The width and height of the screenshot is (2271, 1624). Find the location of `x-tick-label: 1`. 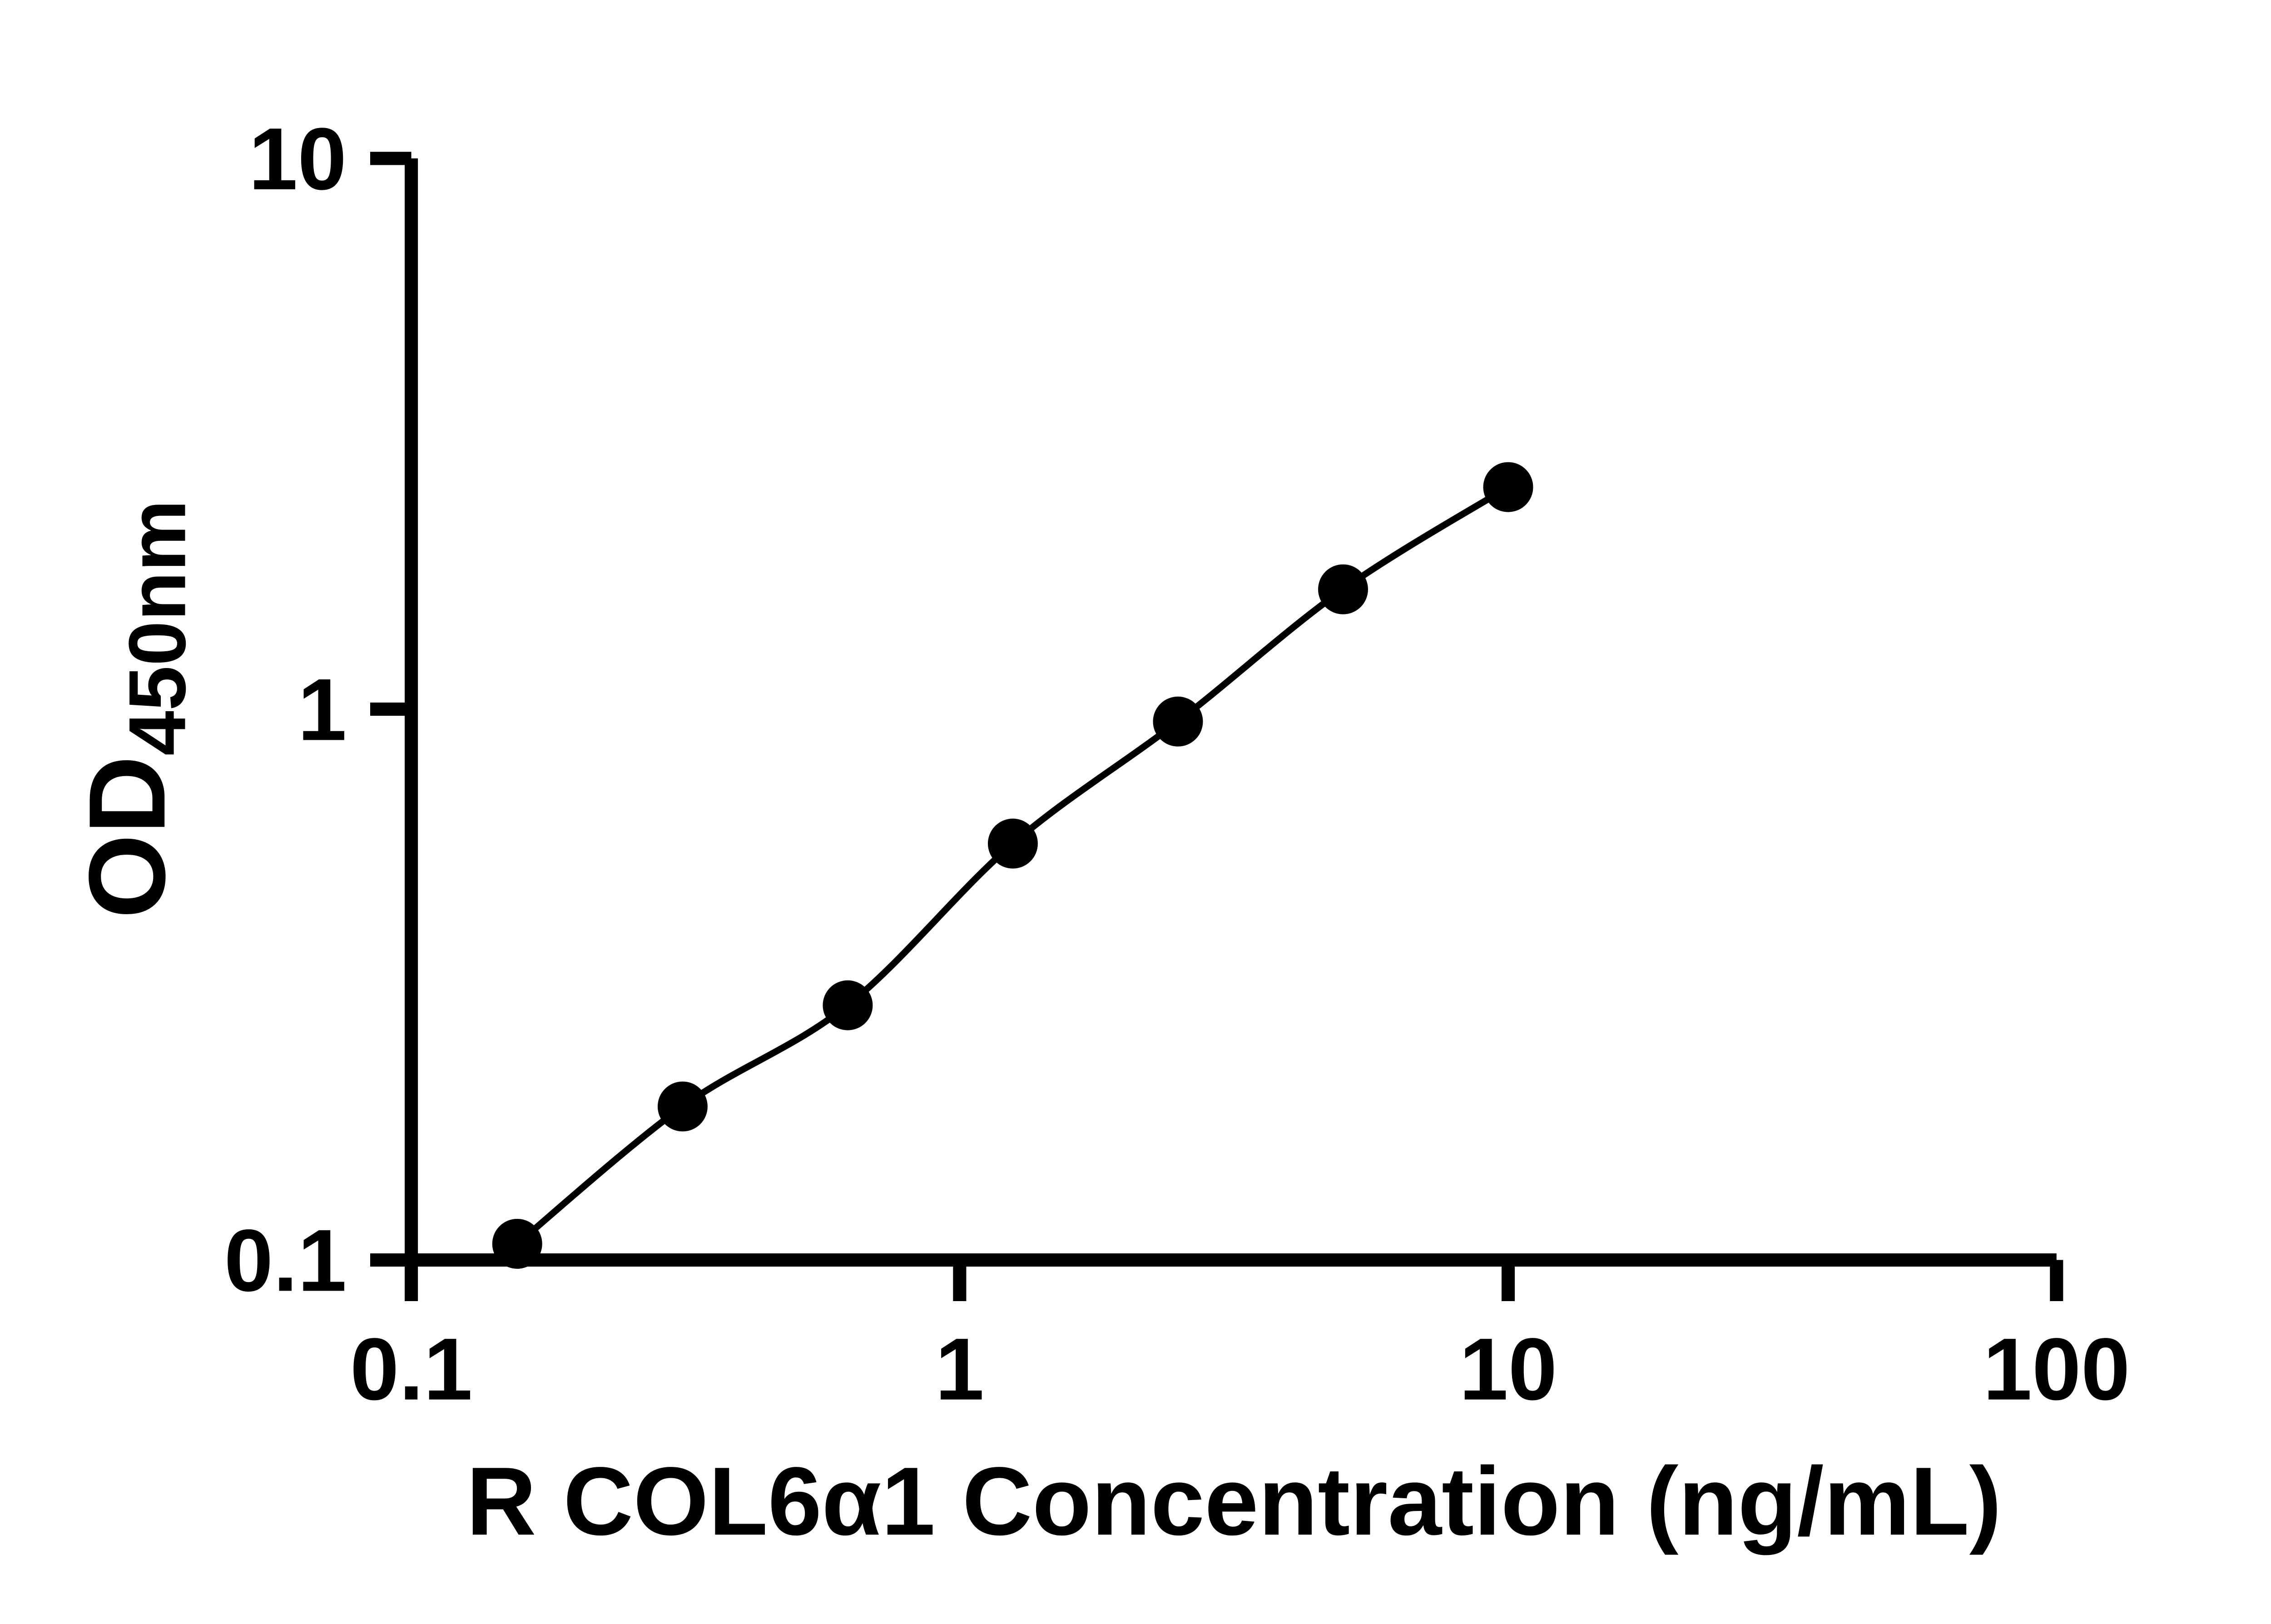

x-tick-label: 1 is located at coordinates (959, 1369).